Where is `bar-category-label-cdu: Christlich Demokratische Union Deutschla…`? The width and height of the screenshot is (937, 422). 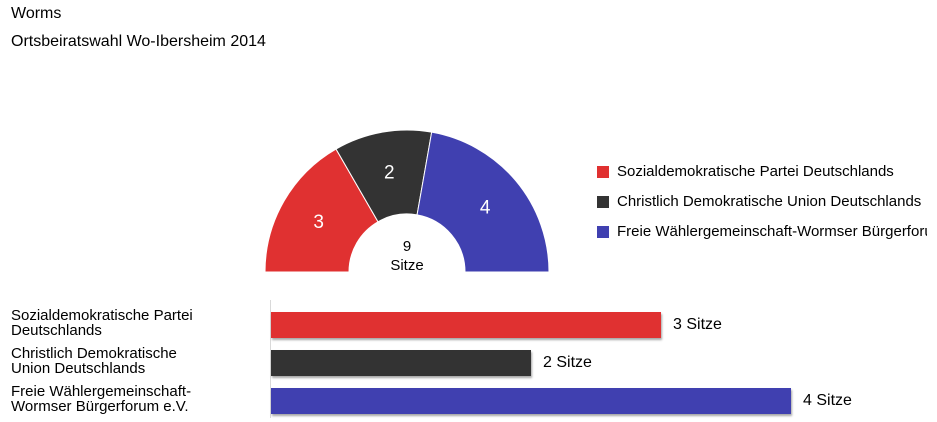
bar-category-label-cdu: Christlich Demokratische Union Deutschla… is located at coordinates (136, 361).